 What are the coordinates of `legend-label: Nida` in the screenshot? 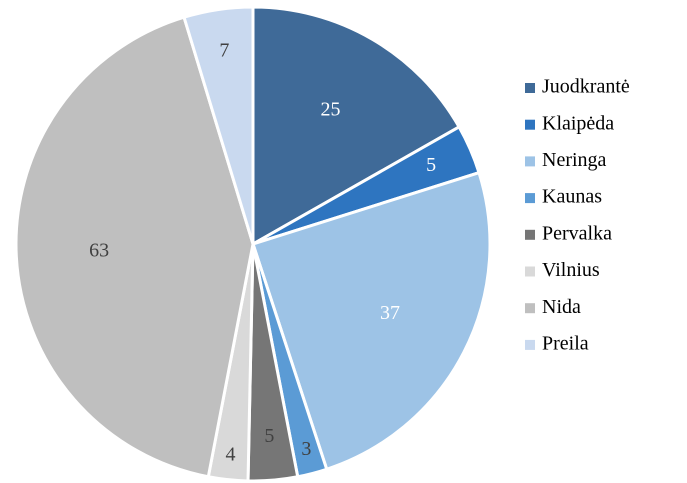 It's located at (561, 307).